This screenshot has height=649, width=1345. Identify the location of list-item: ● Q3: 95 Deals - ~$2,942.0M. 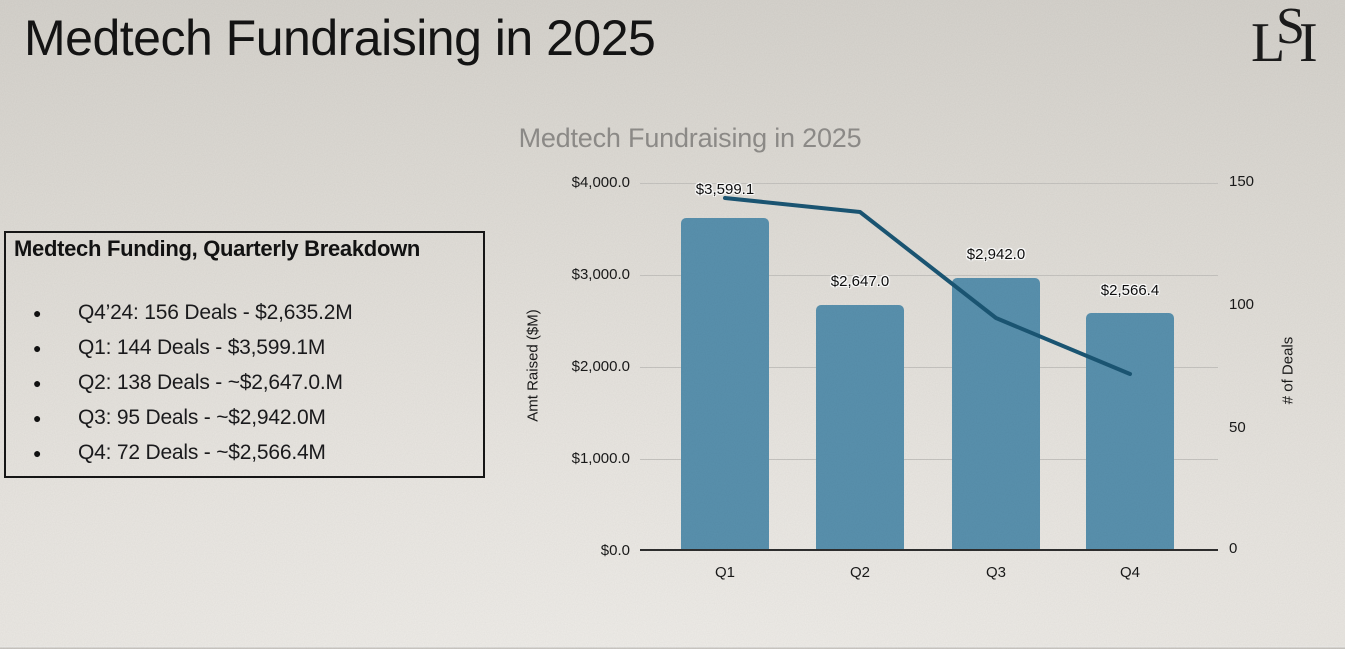
(244, 417).